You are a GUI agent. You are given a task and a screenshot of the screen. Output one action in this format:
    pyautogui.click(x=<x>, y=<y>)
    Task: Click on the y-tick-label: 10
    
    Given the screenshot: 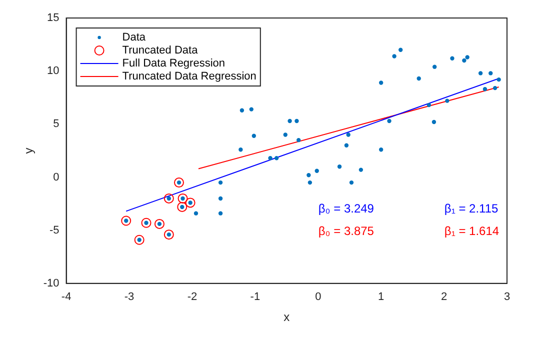 What is the action you would take?
    pyautogui.click(x=53, y=71)
    